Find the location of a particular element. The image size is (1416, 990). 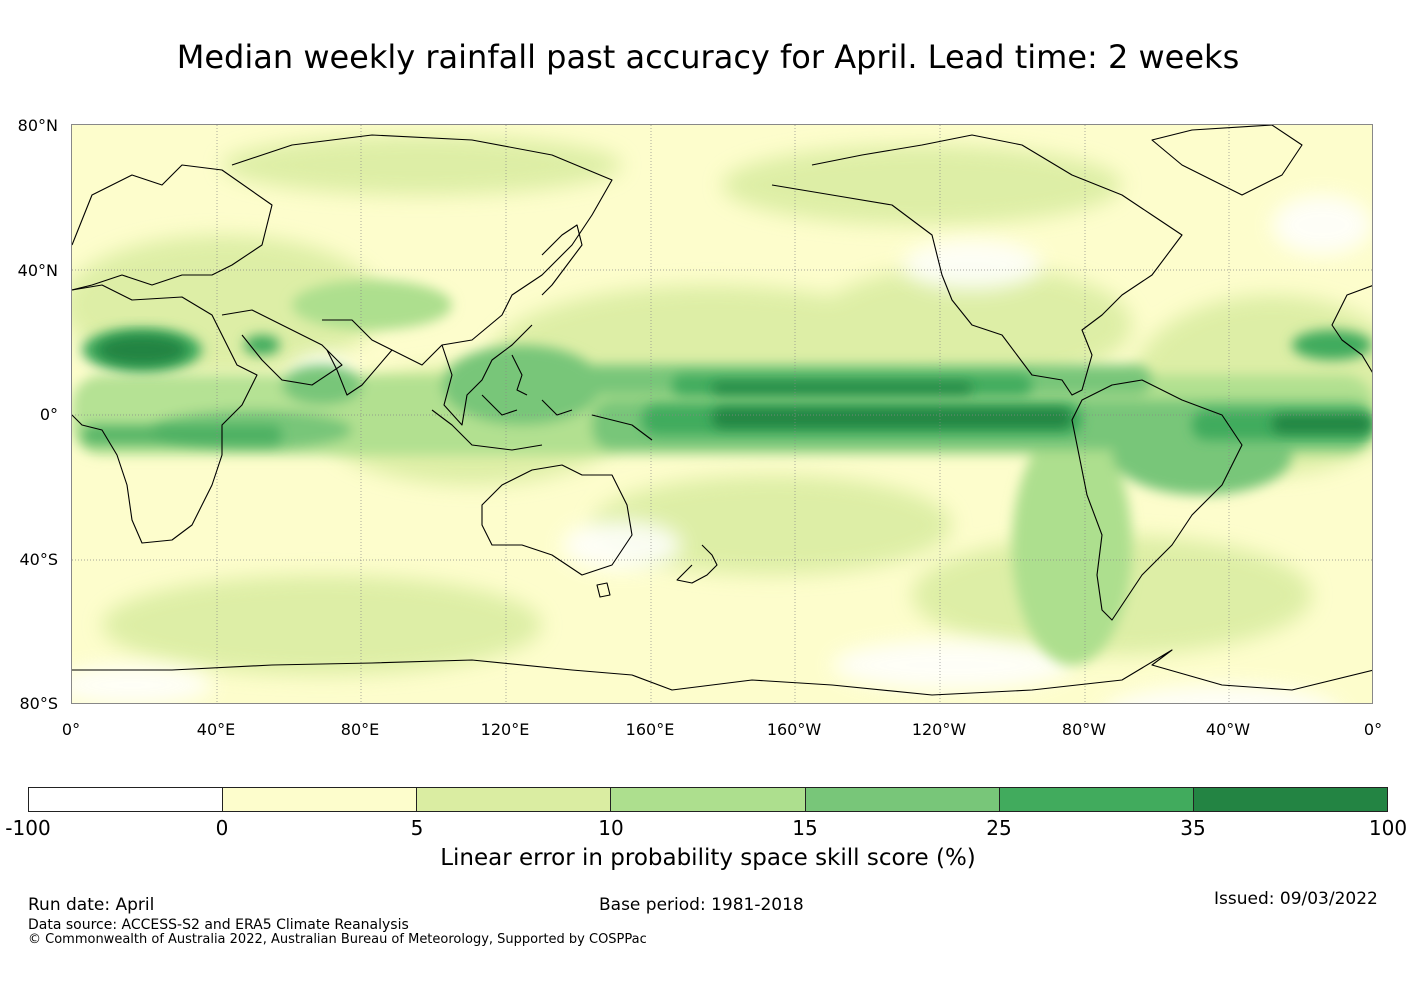

coastline-antarctica is located at coordinates (722, 672).